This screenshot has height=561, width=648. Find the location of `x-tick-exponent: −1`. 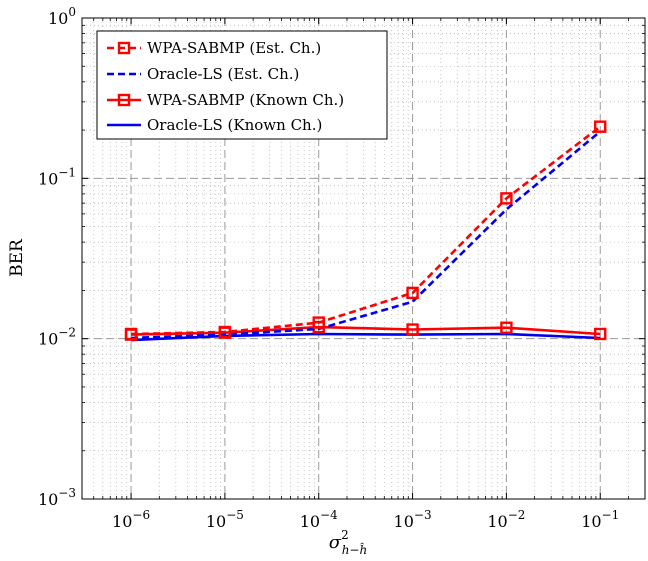

x-tick-exponent: −1 is located at coordinates (611, 515).